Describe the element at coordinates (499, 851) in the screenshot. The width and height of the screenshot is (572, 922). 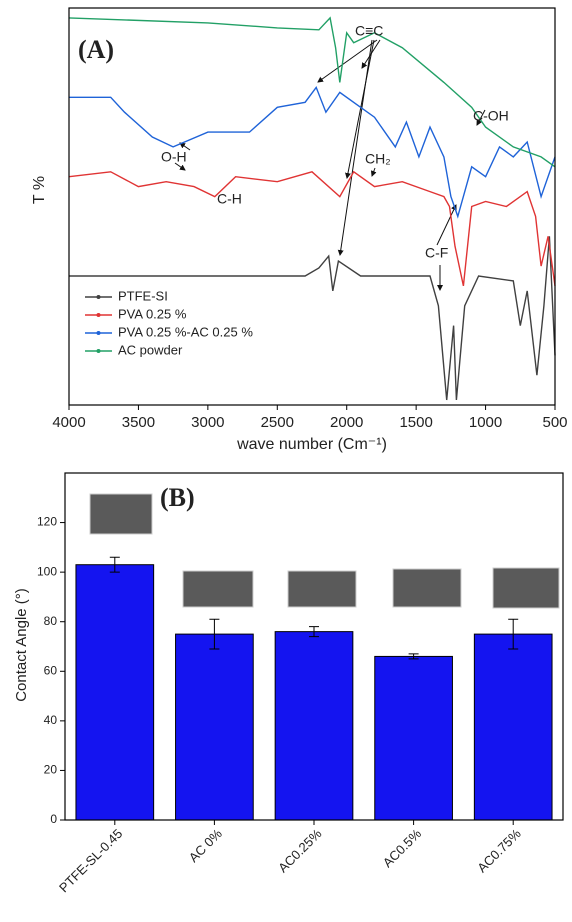
I see `x-tick-label: AC0.75%` at that location.